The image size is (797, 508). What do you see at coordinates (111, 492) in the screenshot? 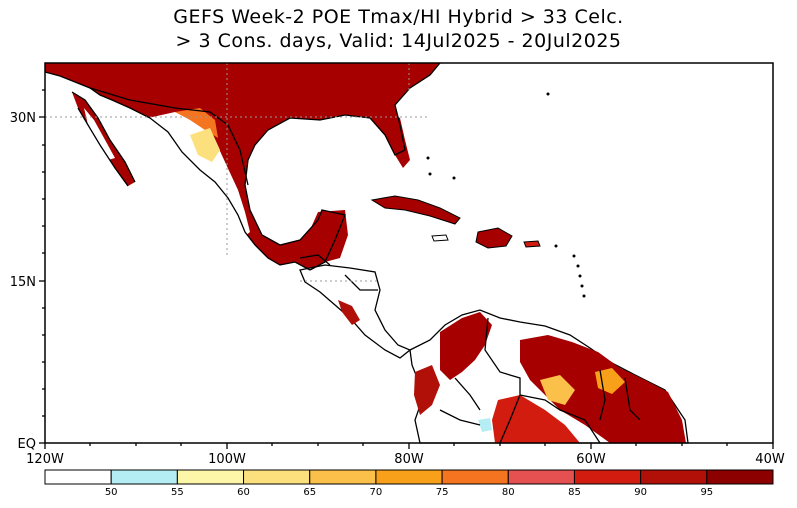
I see `colorbar-label: 50` at bounding box center [111, 492].